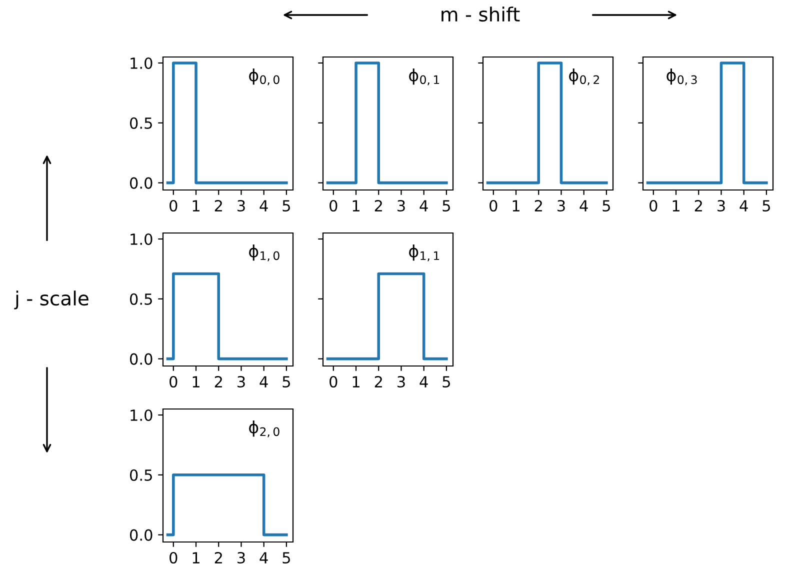 This screenshot has width=789, height=576. Describe the element at coordinates (481, 14) in the screenshot. I see `text: m - shift` at that location.